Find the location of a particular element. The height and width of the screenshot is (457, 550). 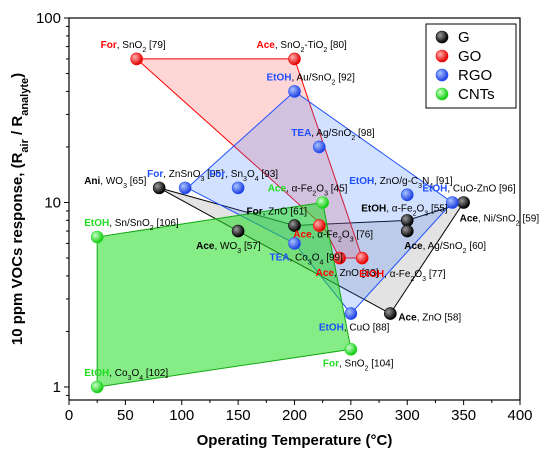

point-label-go: Ace, ZnO [83] is located at coordinates (347, 273).